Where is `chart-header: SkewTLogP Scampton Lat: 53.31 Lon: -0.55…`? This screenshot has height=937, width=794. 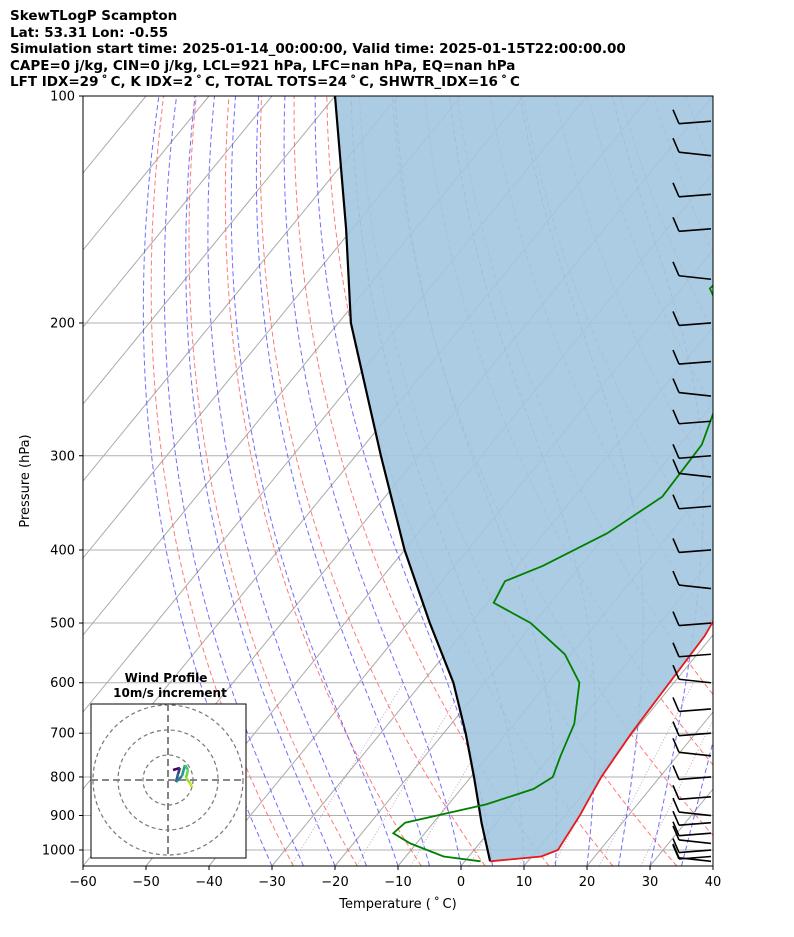 chart-header: SkewTLogP Scampton Lat: 53.31 Lon: -0.55… is located at coordinates (318, 49).